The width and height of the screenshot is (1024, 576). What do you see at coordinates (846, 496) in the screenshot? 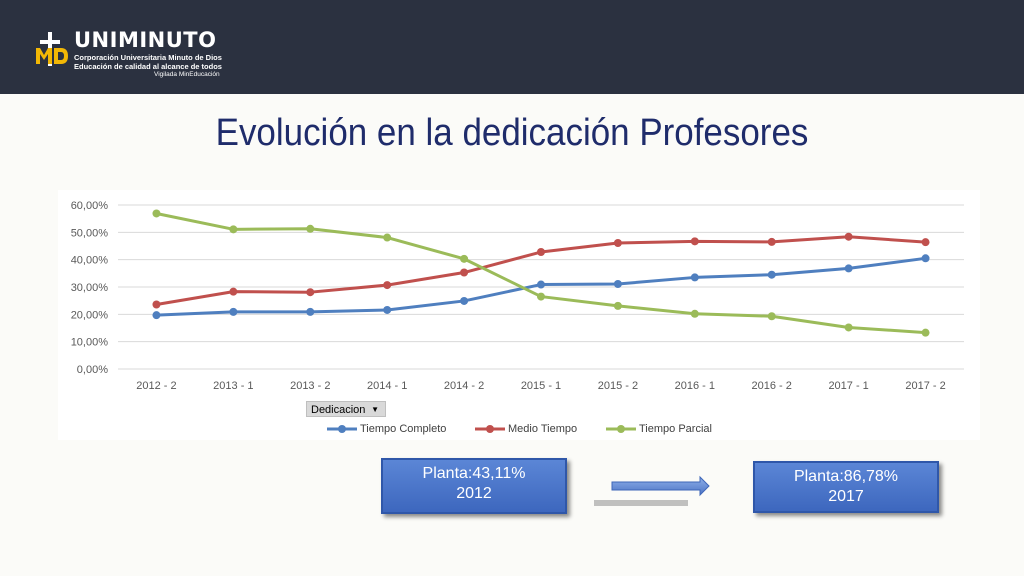
I see `planta-2017-year: 2017` at bounding box center [846, 496].